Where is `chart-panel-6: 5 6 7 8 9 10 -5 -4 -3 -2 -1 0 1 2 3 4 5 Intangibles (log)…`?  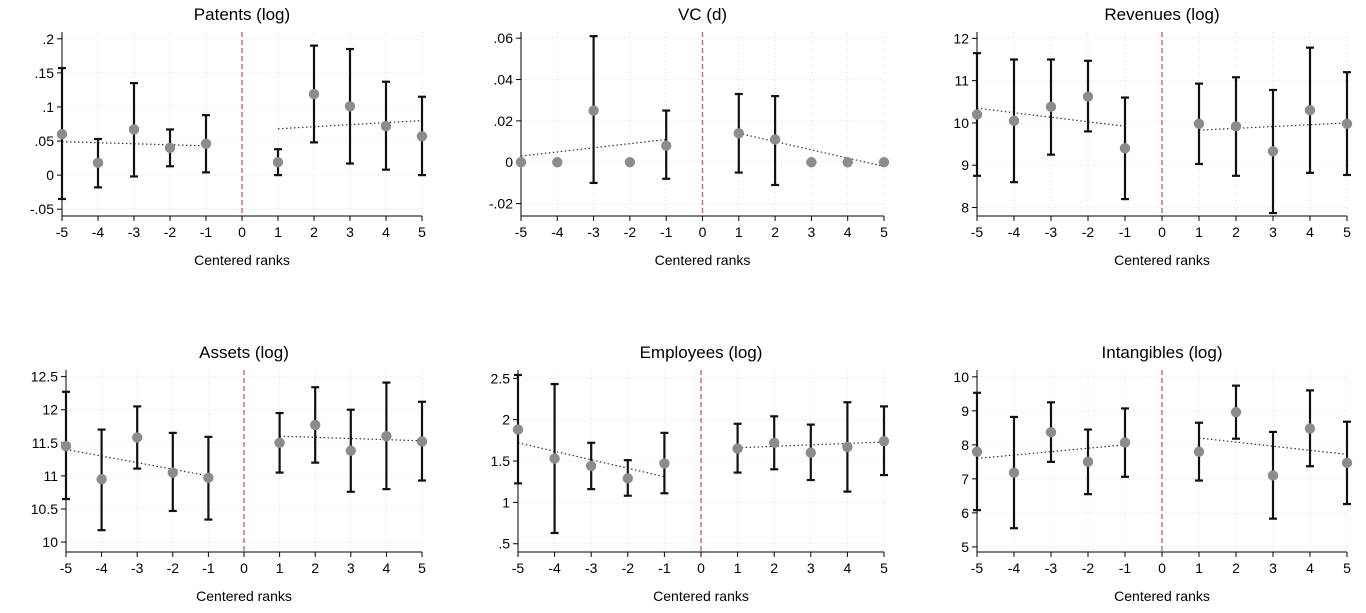
chart-panel-6: 5 6 7 8 9 10 -5 -4 -3 -2 -1 0 1 2 3 4 5 Intangibles (log)… is located at coordinates (1153, 473).